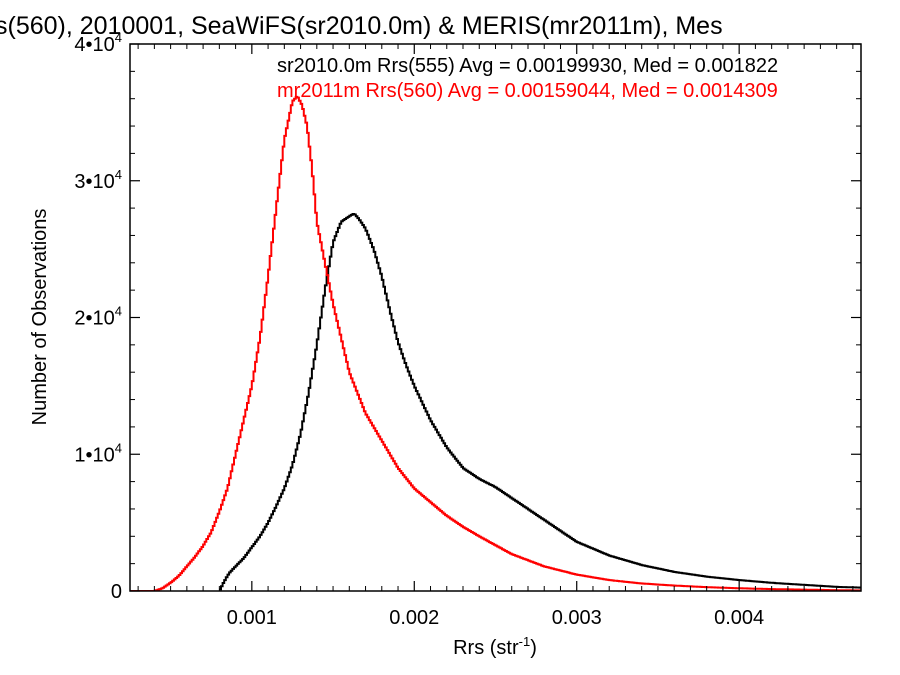  What do you see at coordinates (98, 317) in the screenshot?
I see `y-tick-label-2: 2•104` at bounding box center [98, 317].